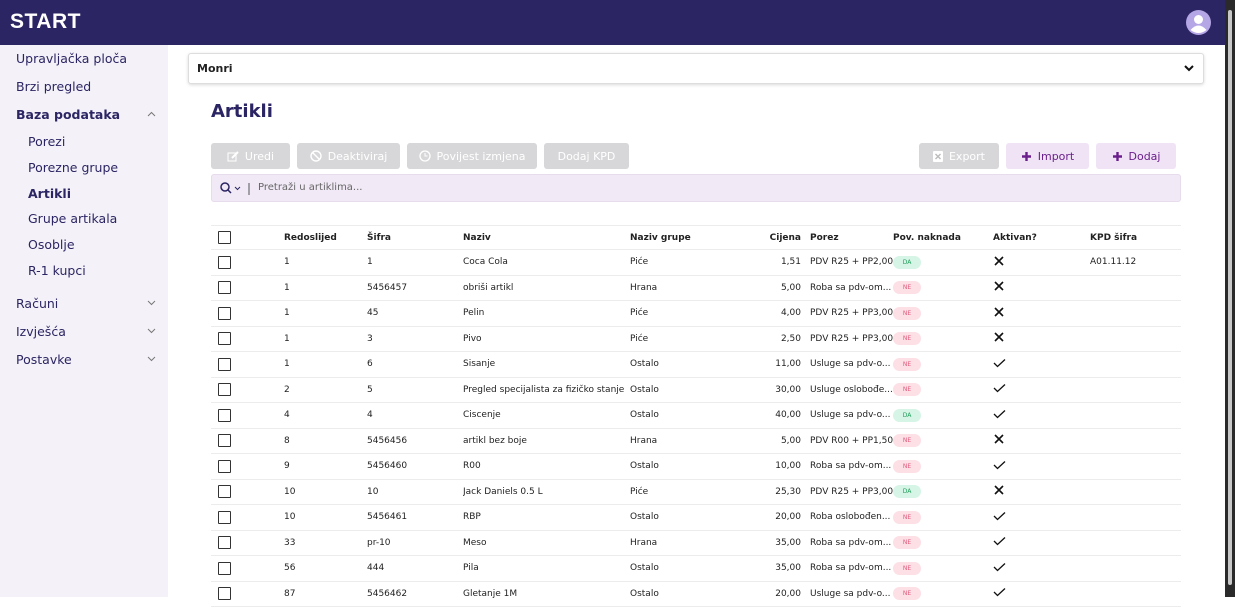  Describe the element at coordinates (51, 245) in the screenshot. I see `nav-subitem: Osoblje` at that location.